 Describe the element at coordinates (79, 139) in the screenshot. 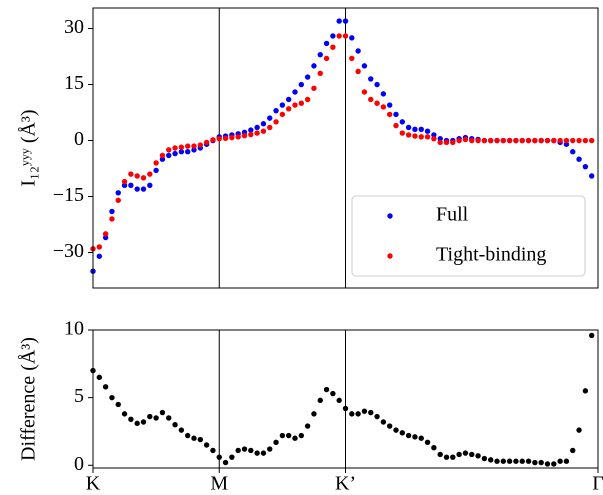

I see `y-tick-label: 0` at that location.